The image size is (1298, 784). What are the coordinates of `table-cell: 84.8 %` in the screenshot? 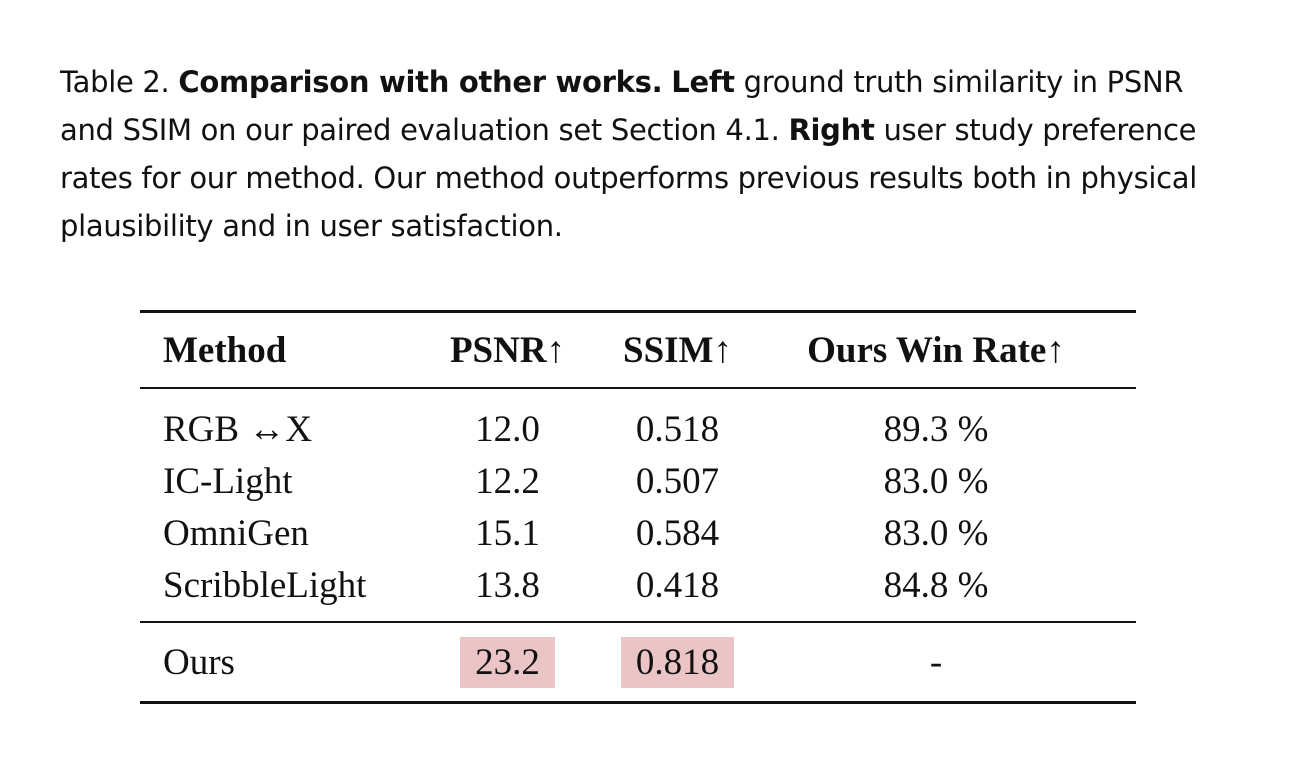 It's located at (936, 585).